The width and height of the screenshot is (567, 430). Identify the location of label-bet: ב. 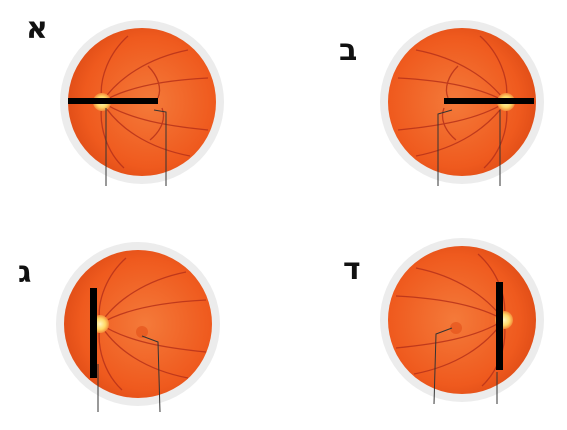
(348, 50).